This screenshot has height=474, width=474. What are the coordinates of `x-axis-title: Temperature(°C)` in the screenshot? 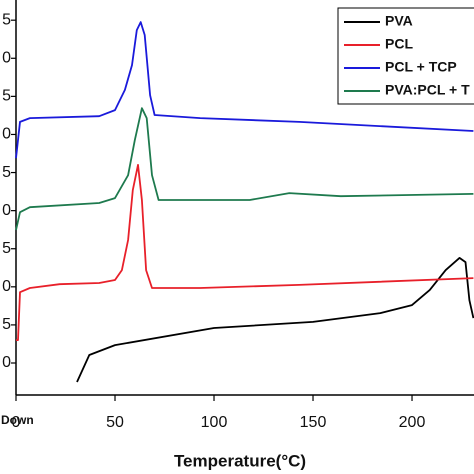 It's located at (240, 460).